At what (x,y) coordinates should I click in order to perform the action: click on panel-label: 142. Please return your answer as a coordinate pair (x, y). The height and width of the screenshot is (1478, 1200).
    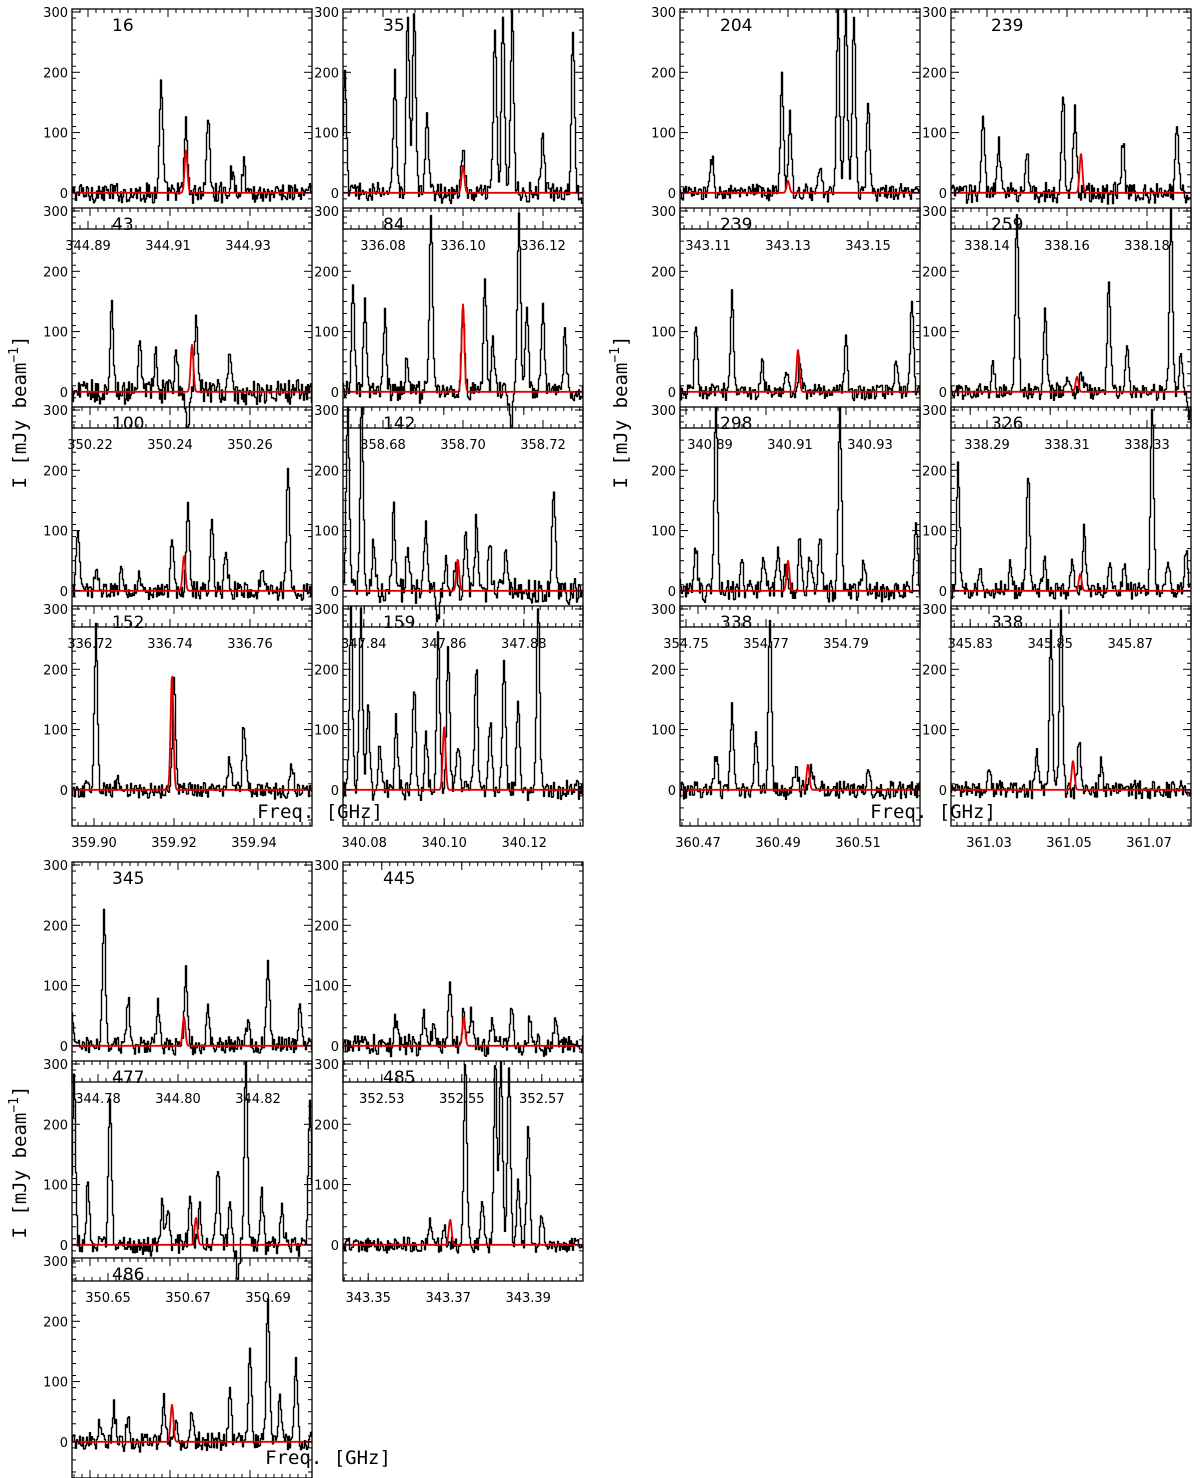
    Looking at the image, I should click on (399, 424).